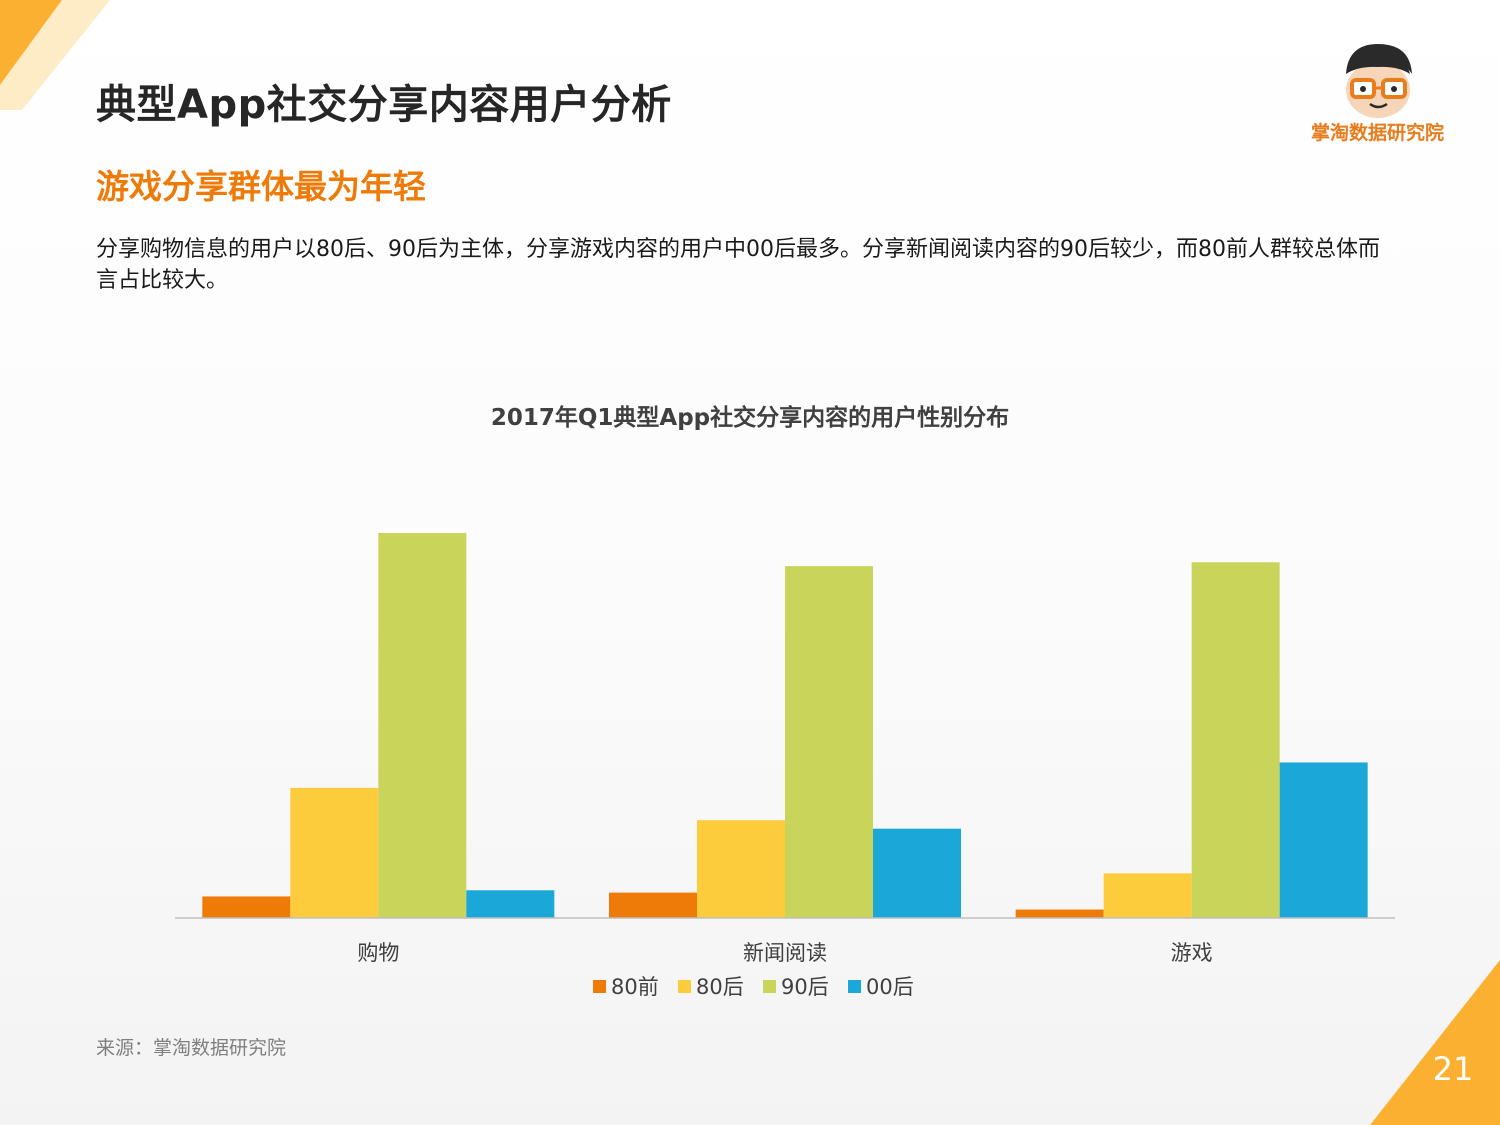 This screenshot has height=1125, width=1500. Describe the element at coordinates (384, 105) in the screenshot. I see `page-title: 典型App社交分享内容用户分析` at that location.